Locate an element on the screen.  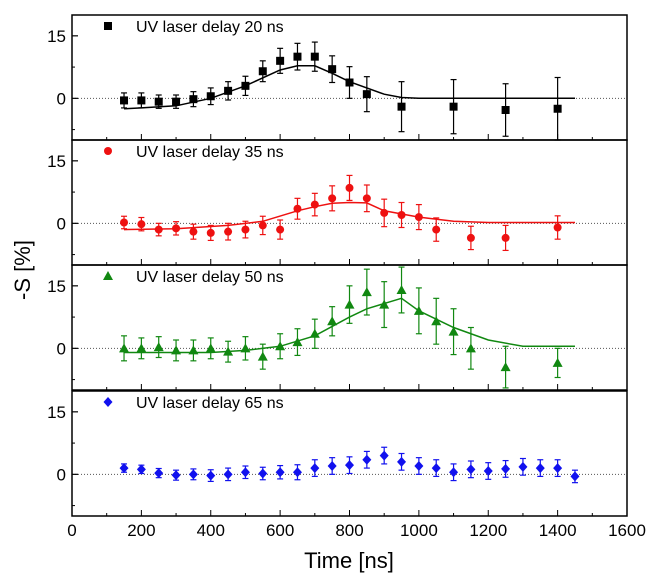
legend-label: UV laser delay 35 ns is located at coordinates (210, 152).